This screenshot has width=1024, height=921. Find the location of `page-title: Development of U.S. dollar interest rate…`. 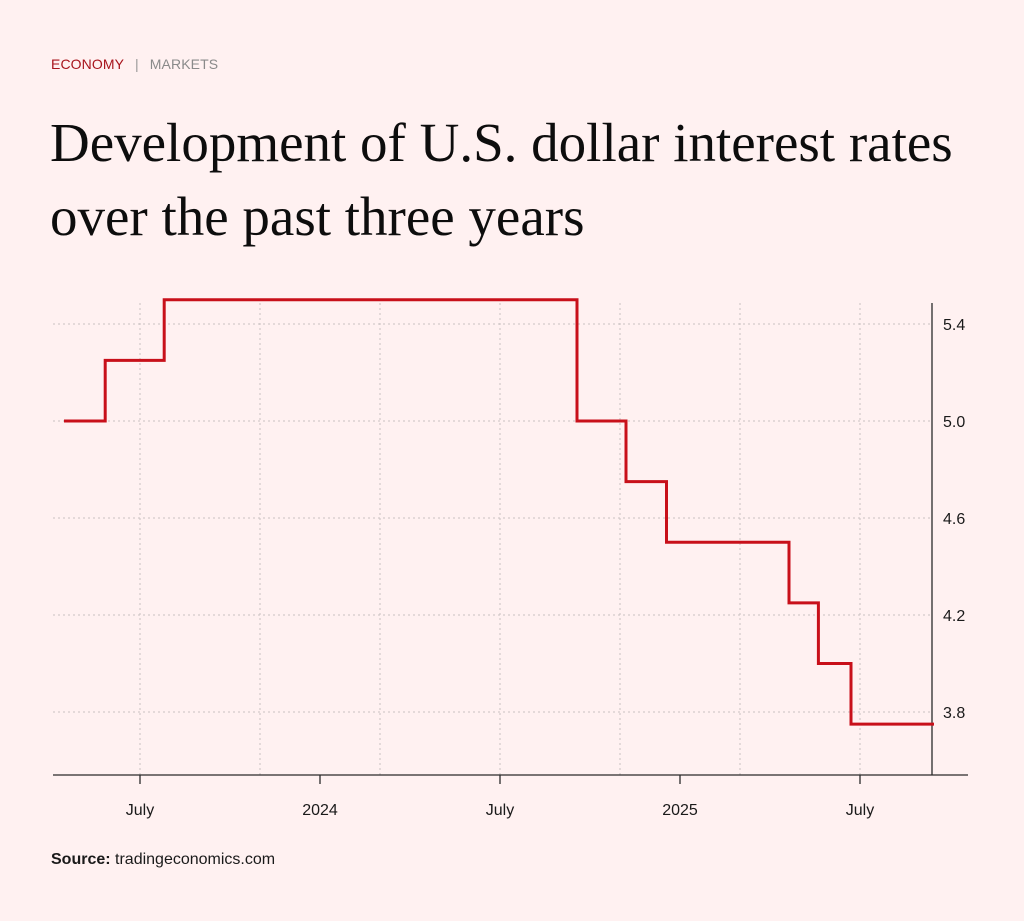

page-title: Development of U.S. dollar interest rate… is located at coordinates (501, 179).